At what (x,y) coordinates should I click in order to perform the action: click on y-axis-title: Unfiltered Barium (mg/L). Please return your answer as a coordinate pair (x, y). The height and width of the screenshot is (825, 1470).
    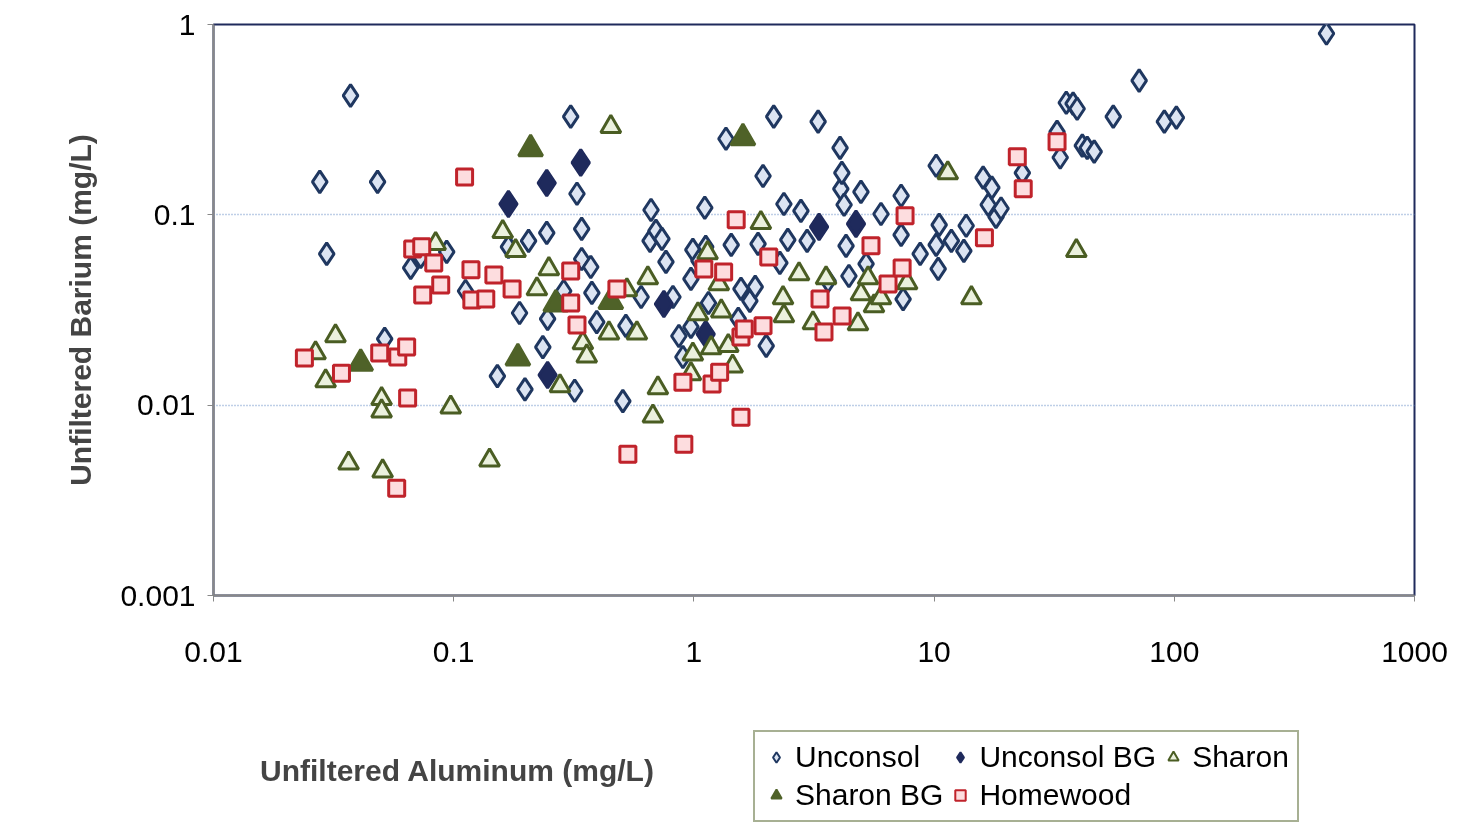
    Looking at the image, I should click on (81, 310).